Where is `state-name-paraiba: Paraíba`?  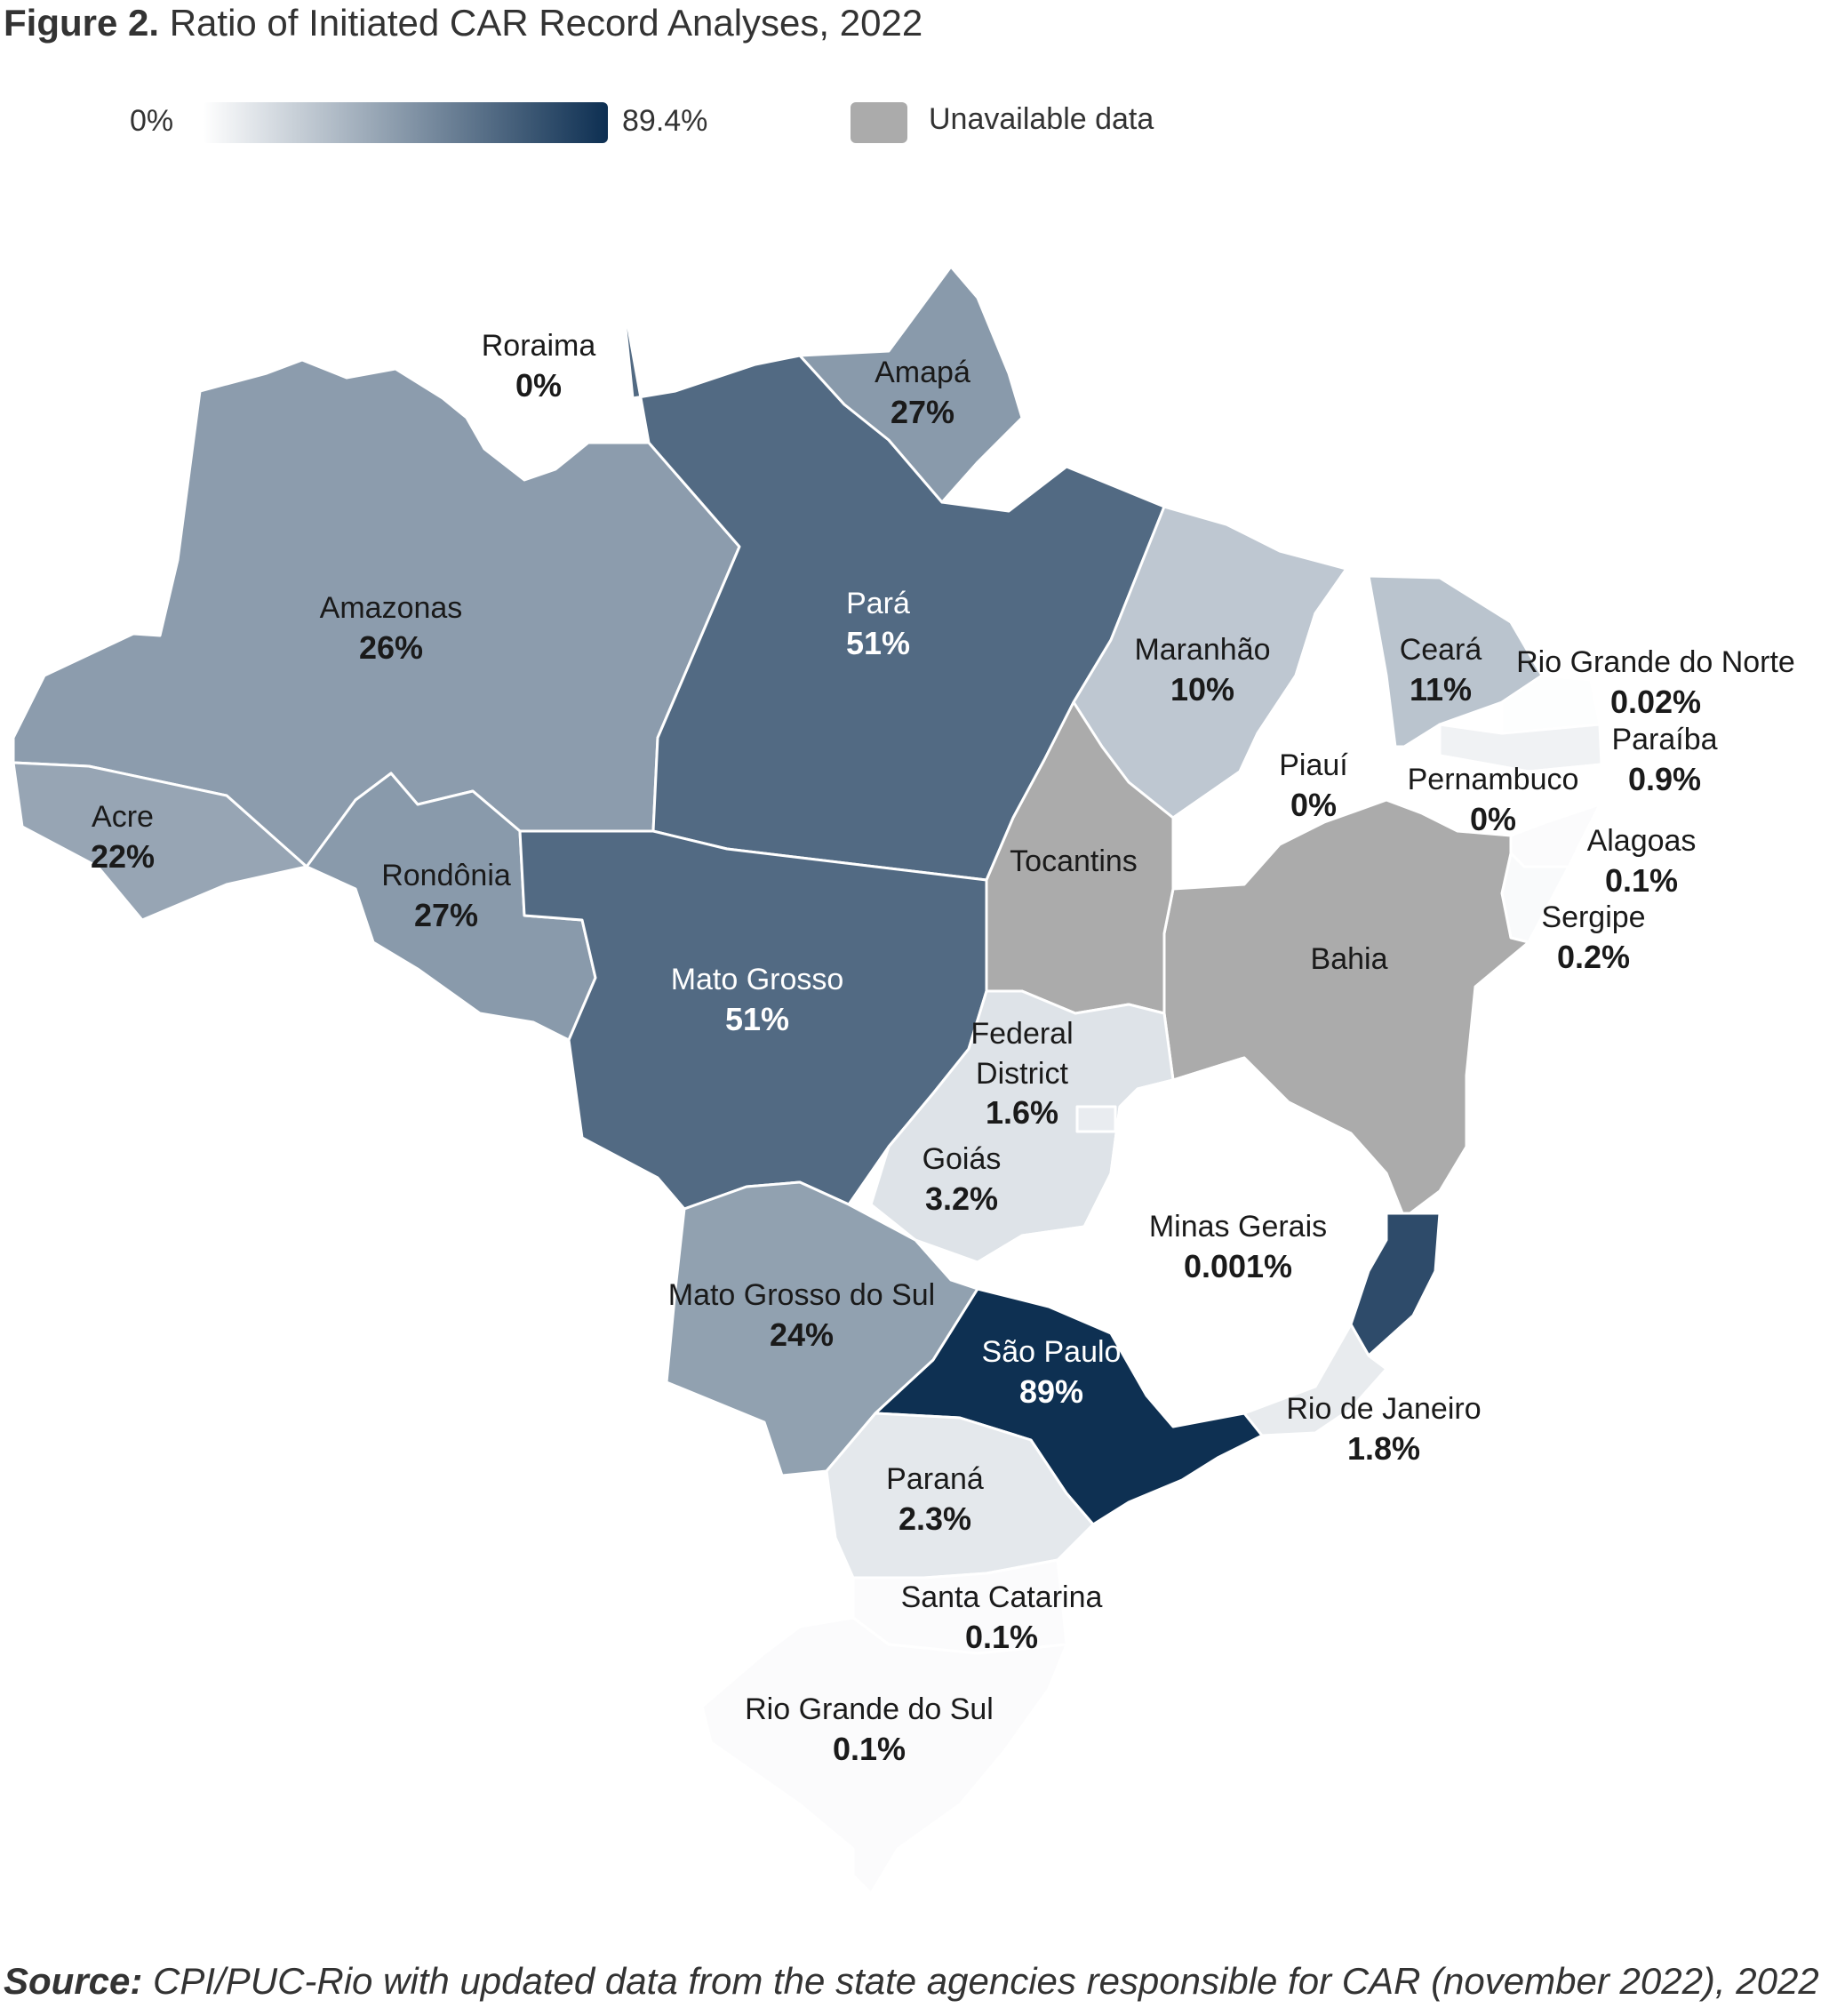
state-name-paraiba: Paraíba is located at coordinates (1664, 739).